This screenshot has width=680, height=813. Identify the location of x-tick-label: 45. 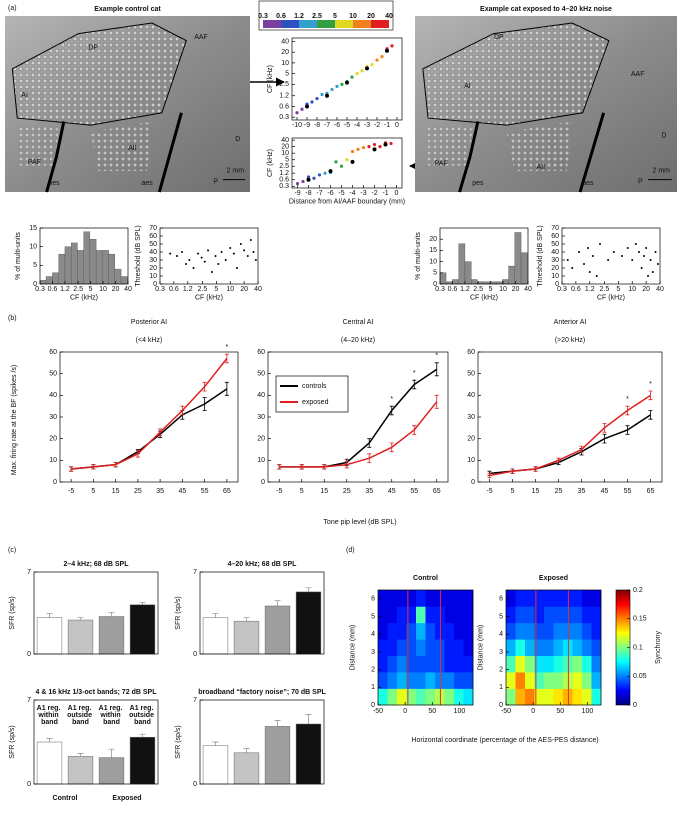
(182, 491).